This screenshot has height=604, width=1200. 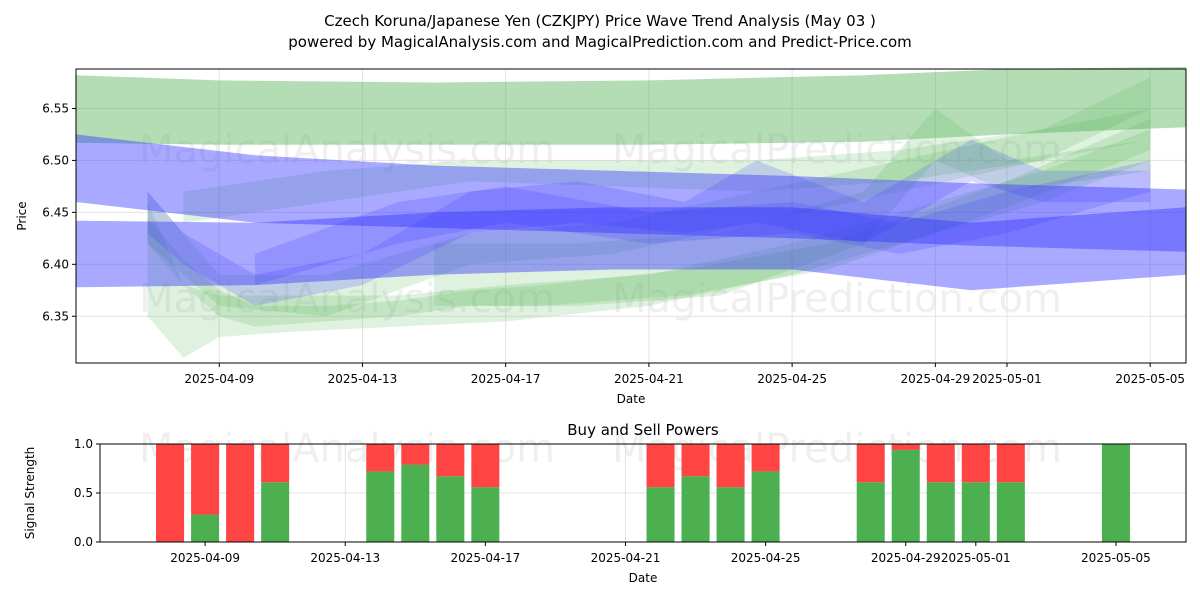 What do you see at coordinates (347, 150) in the screenshot?
I see `watermark-analysis-top: MagicalAnalysis.com` at bounding box center [347, 150].